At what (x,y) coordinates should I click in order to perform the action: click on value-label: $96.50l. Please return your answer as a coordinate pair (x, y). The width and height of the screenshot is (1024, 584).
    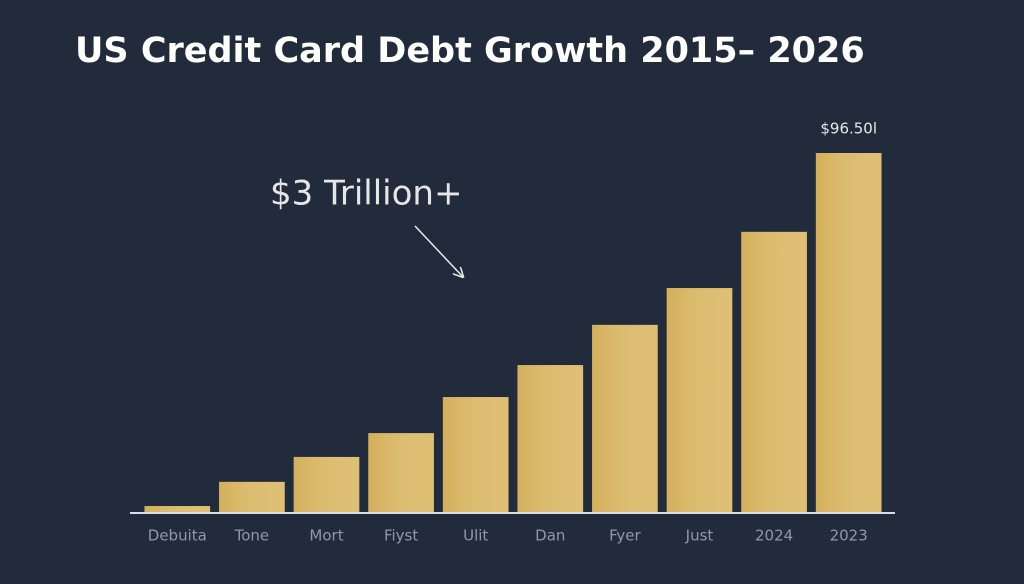
    Looking at the image, I should click on (848, 129).